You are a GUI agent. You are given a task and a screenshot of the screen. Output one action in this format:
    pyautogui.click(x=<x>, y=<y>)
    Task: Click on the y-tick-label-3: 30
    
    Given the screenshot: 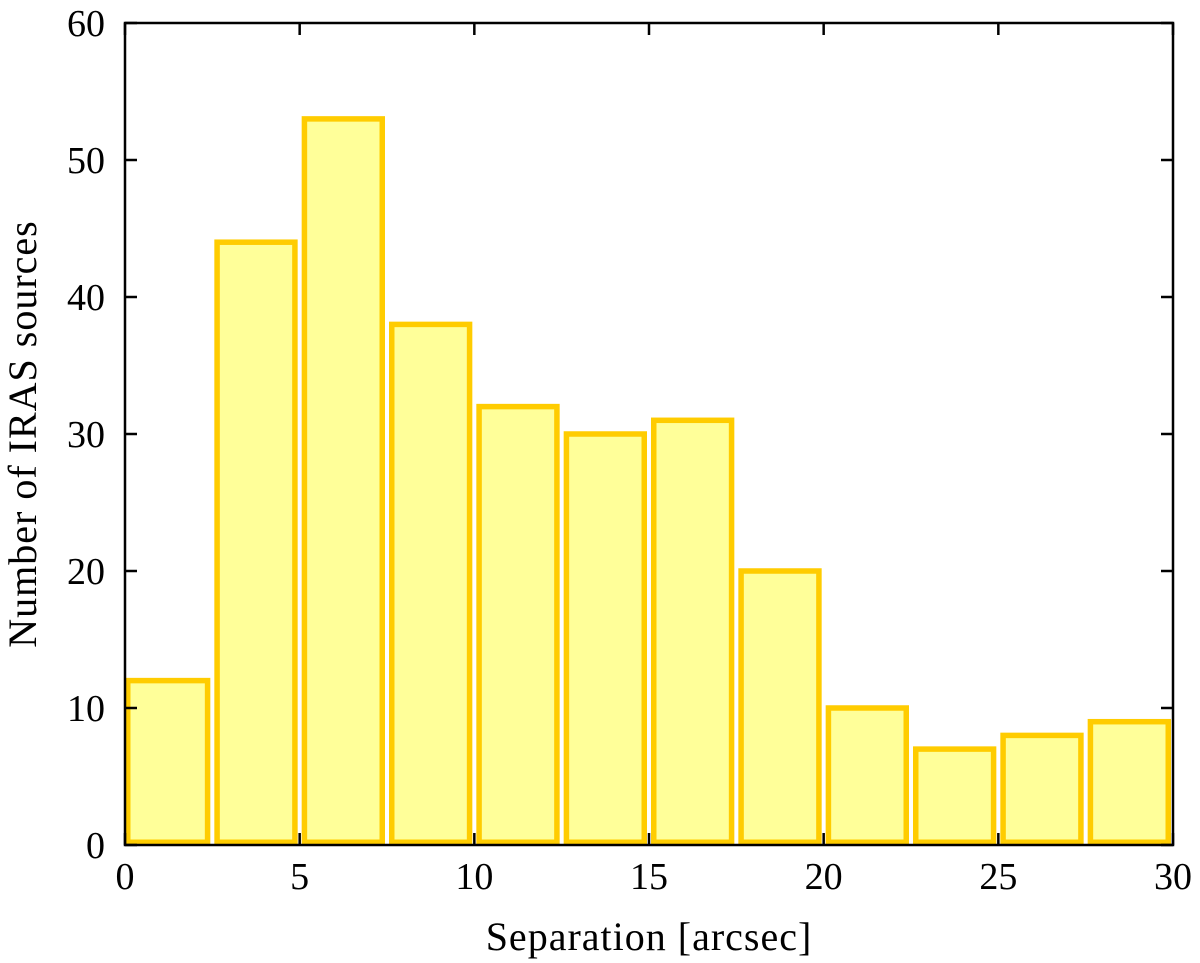 What is the action you would take?
    pyautogui.click(x=86, y=435)
    